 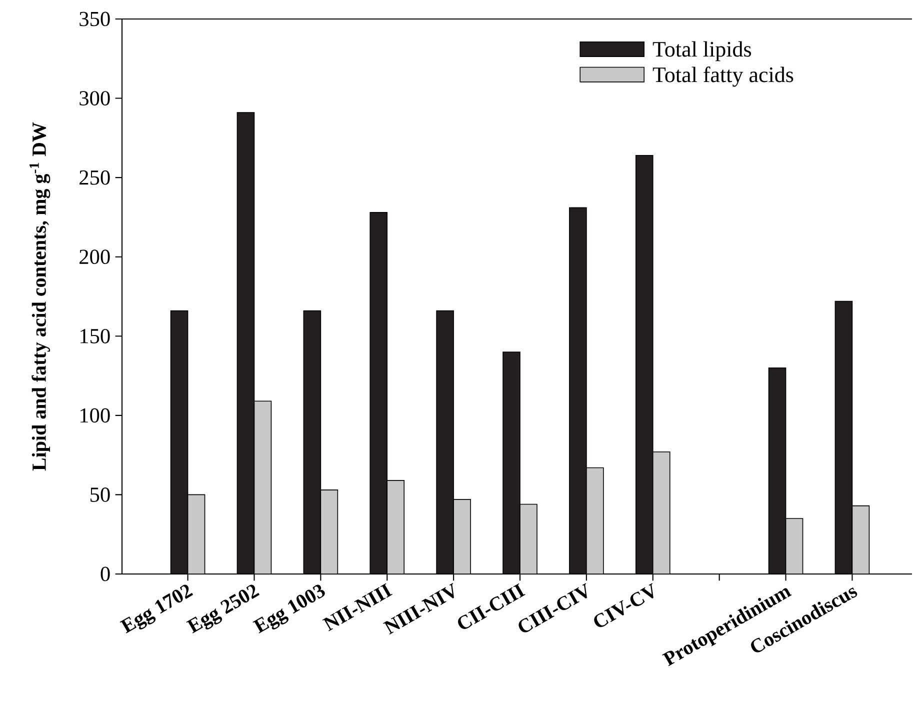 I want to click on legend-label: Total fatty acids, so click(x=723, y=76).